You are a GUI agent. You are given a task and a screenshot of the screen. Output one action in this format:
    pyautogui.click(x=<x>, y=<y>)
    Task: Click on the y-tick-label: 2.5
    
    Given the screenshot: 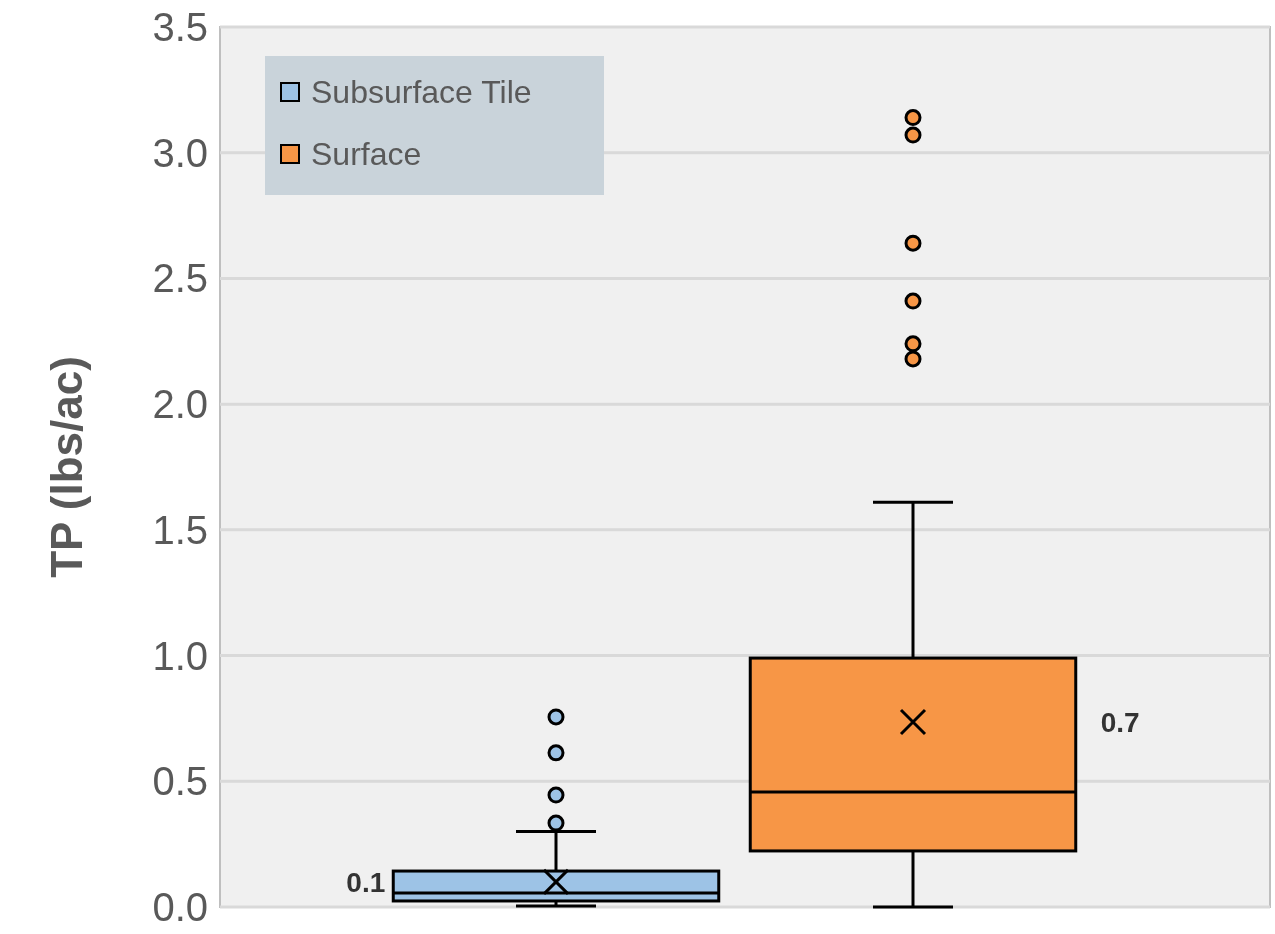 What is the action you would take?
    pyautogui.click(x=180, y=278)
    